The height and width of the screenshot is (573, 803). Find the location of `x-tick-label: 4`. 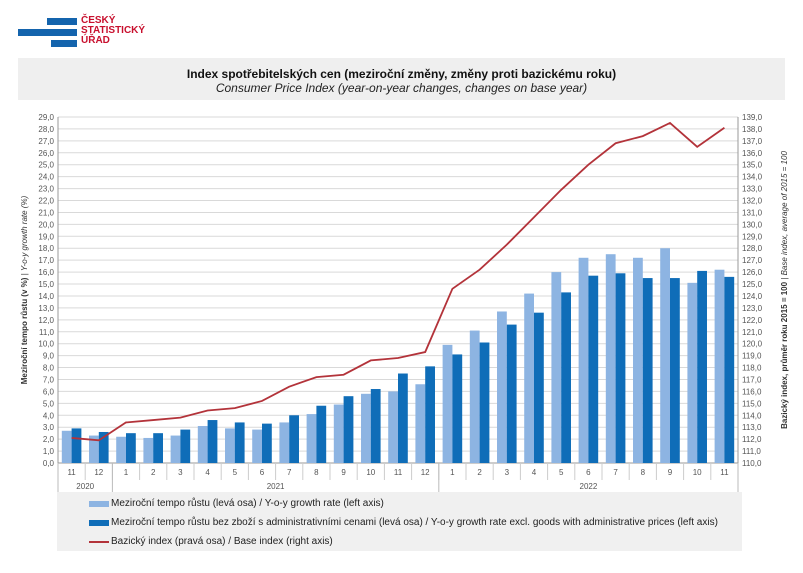

x-tick-label: 4 is located at coordinates (534, 472).